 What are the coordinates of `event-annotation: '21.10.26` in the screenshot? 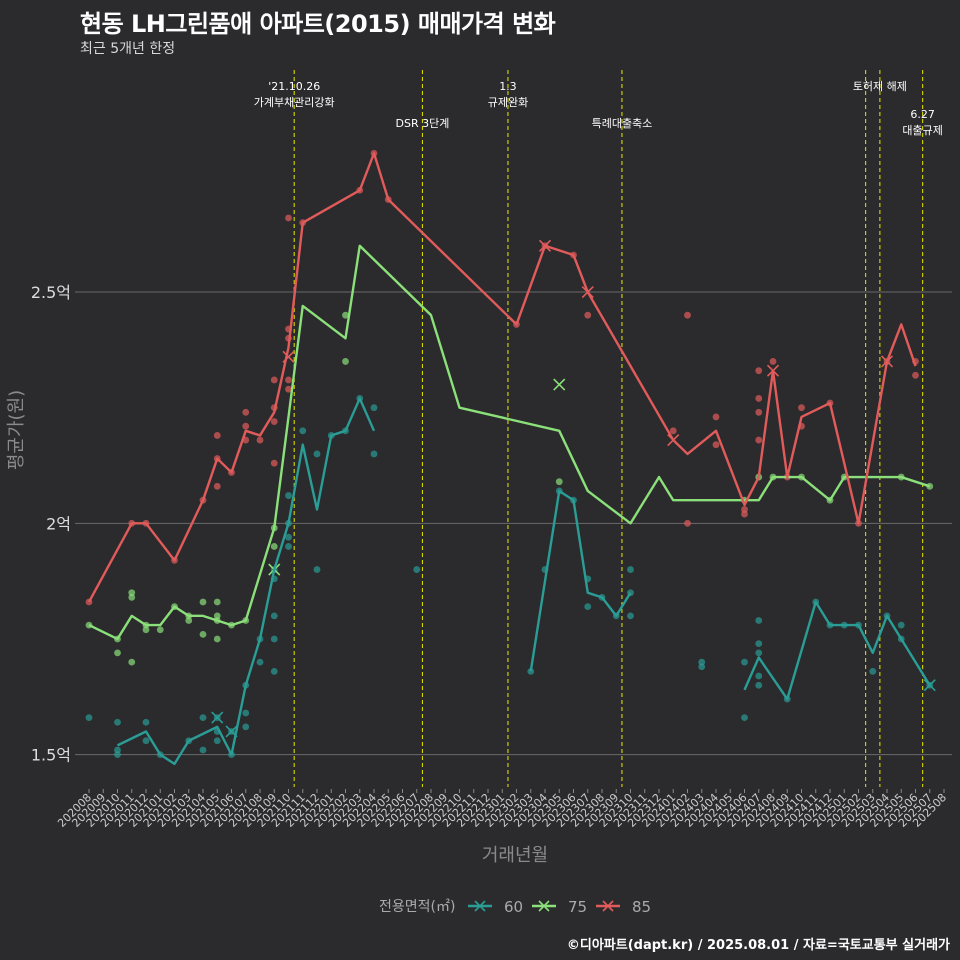 It's located at (294, 86).